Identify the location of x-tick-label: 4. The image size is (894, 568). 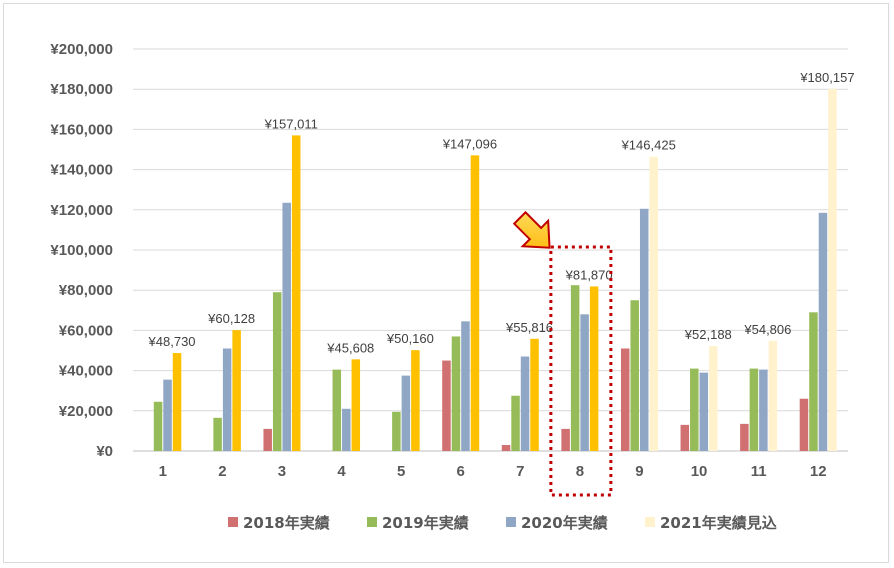
(341, 471).